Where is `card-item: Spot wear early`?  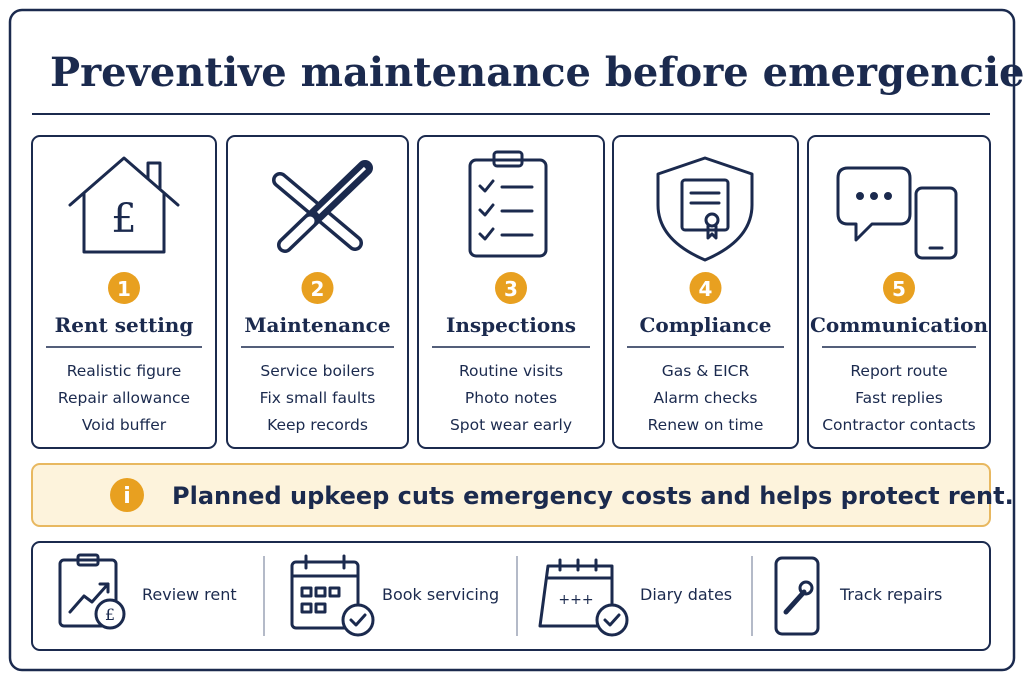
card-item: Spot wear early is located at coordinates (511, 425).